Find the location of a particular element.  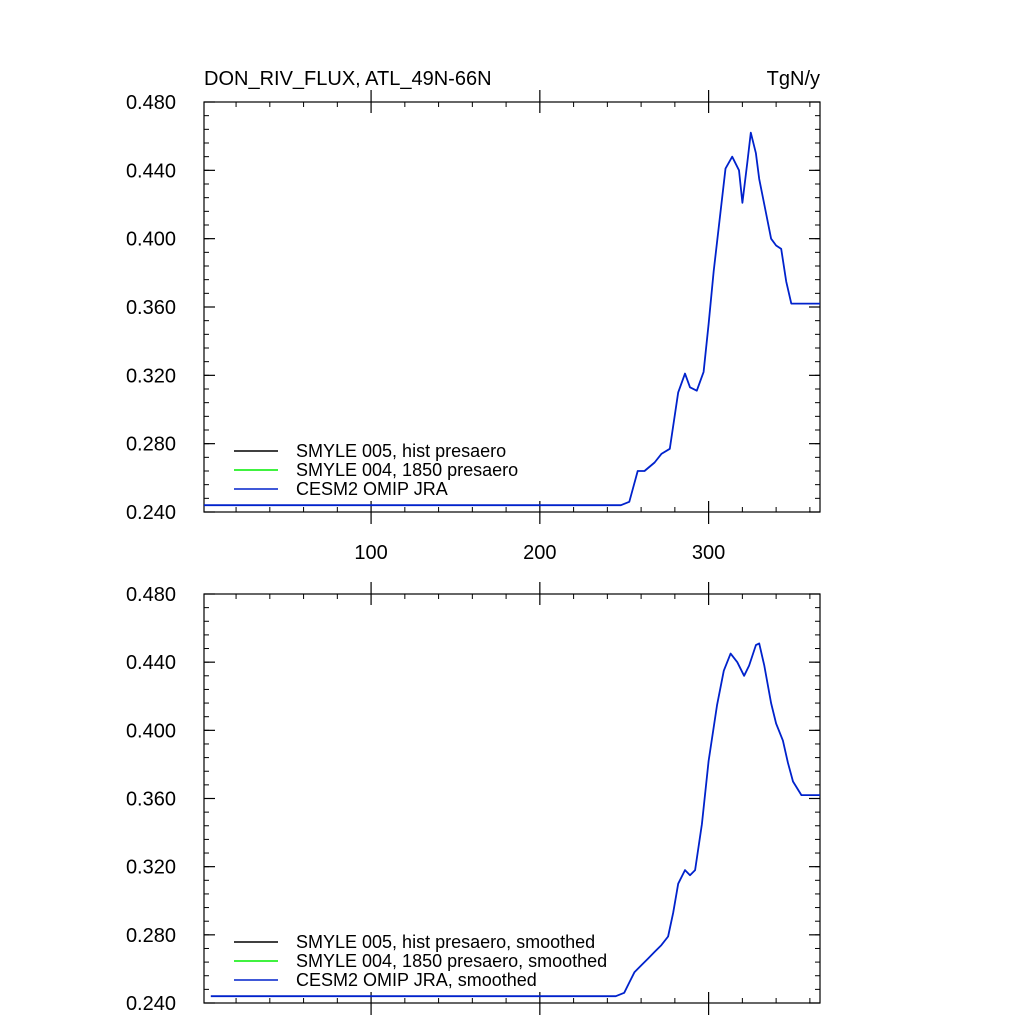

chart-units: TgN/y is located at coordinates (793, 79).